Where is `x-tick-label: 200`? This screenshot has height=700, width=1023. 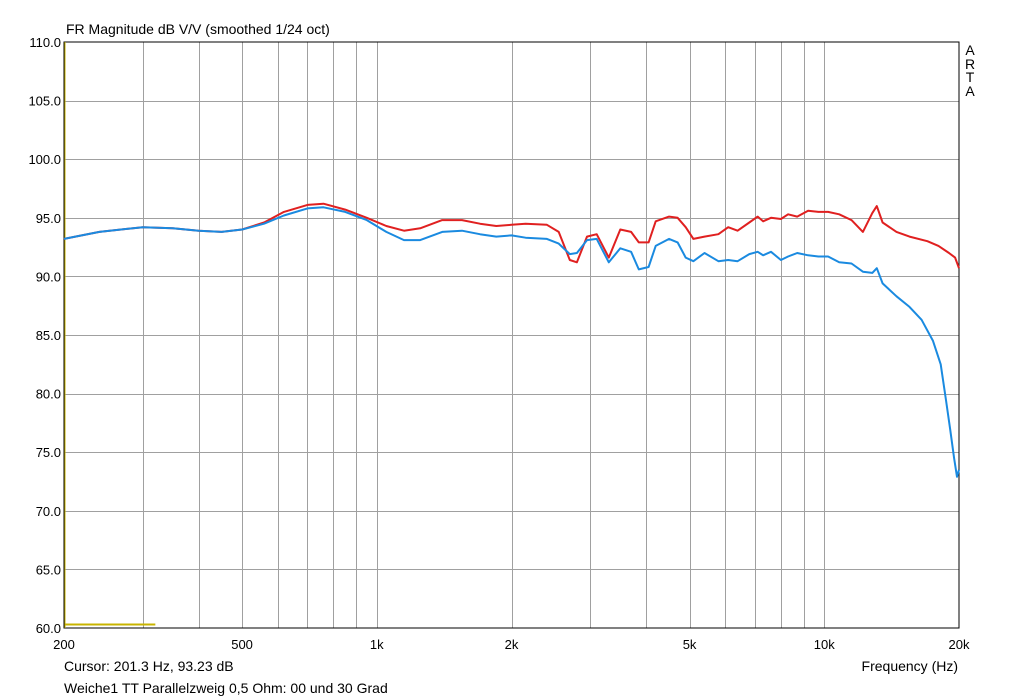 x-tick-label: 200 is located at coordinates (64, 644).